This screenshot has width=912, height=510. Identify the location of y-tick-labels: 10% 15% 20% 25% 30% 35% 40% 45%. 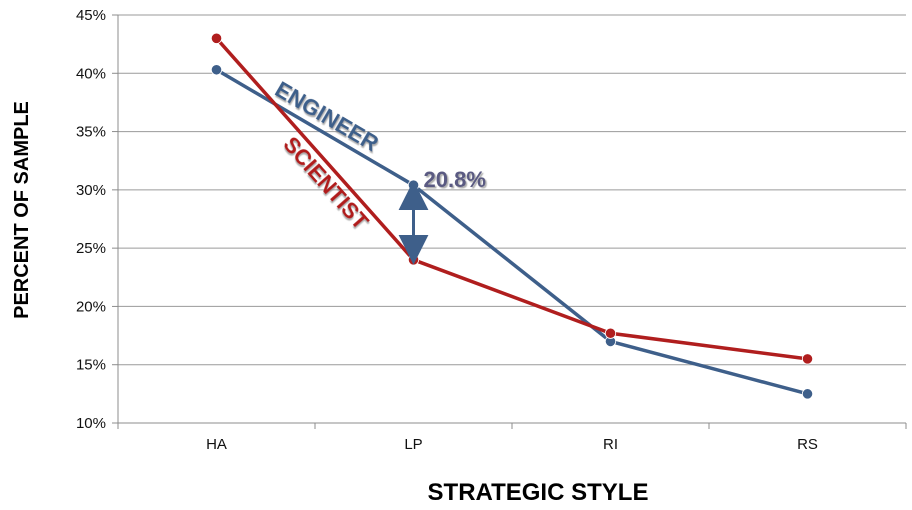
(91, 219).